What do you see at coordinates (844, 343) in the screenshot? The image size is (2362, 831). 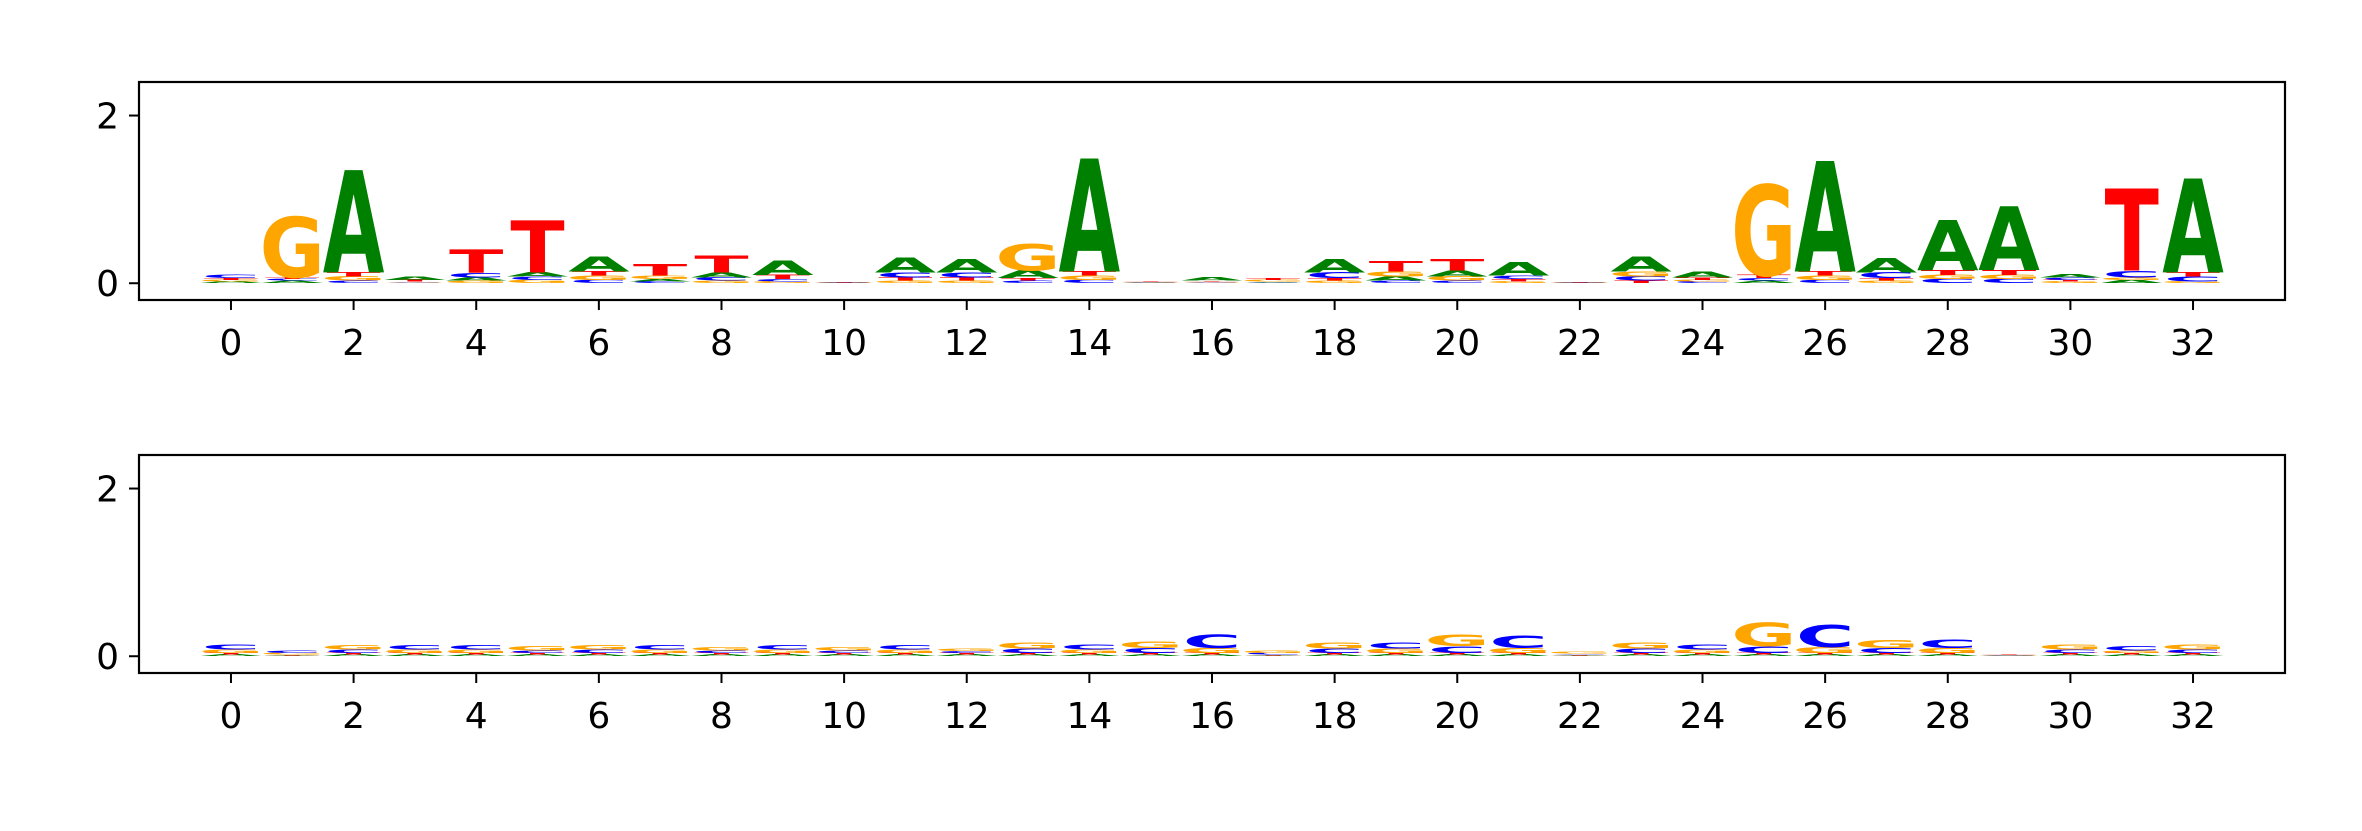 I see `x-tick-label: 10` at bounding box center [844, 343].